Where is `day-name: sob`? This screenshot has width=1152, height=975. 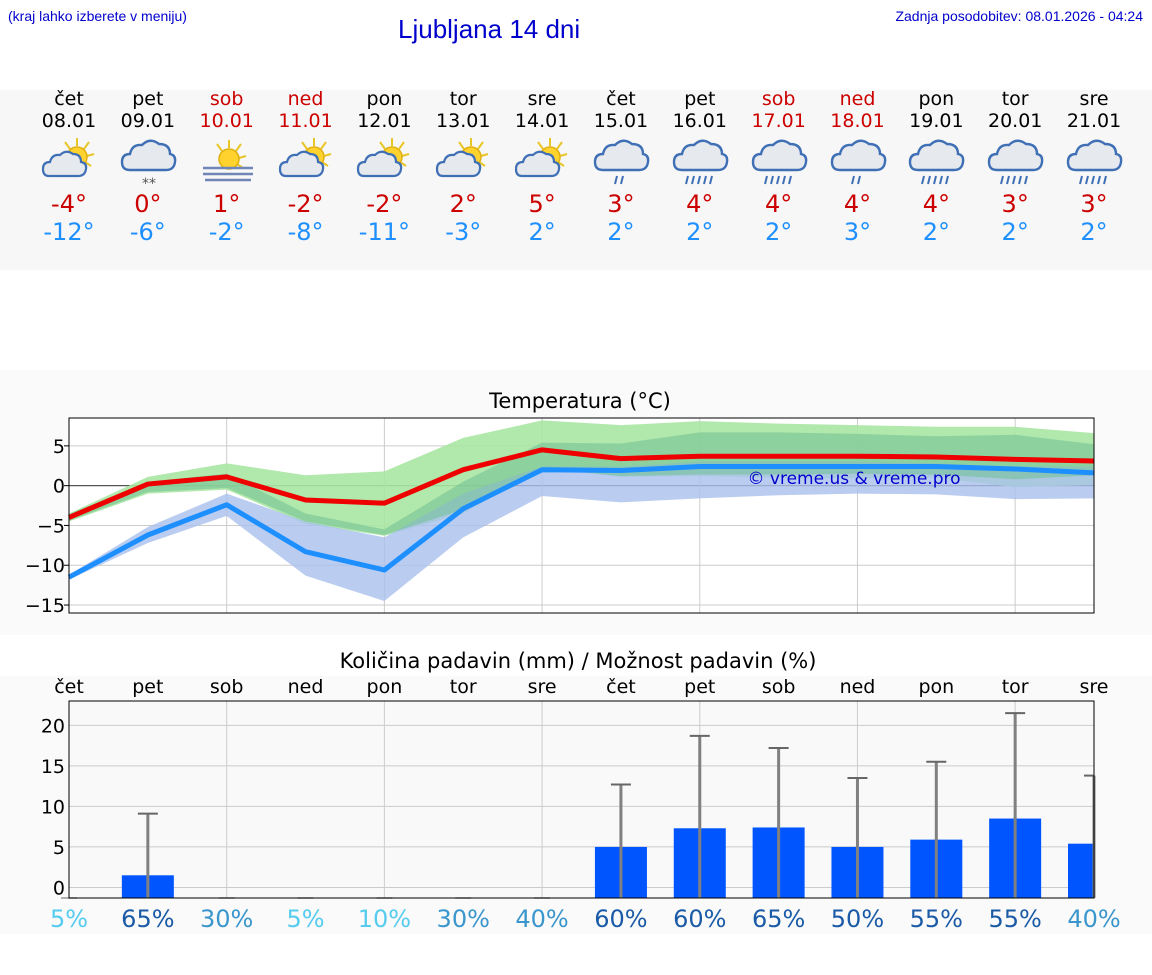 day-name: sob is located at coordinates (778, 99).